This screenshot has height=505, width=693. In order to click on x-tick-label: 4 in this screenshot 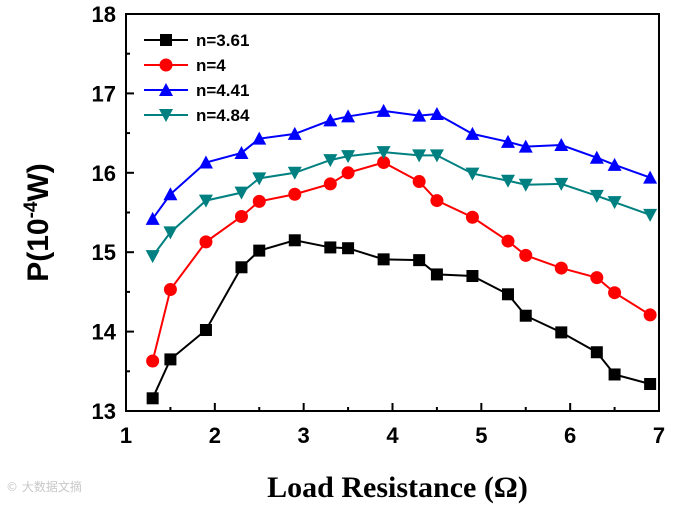, I will do `click(392, 435)`.